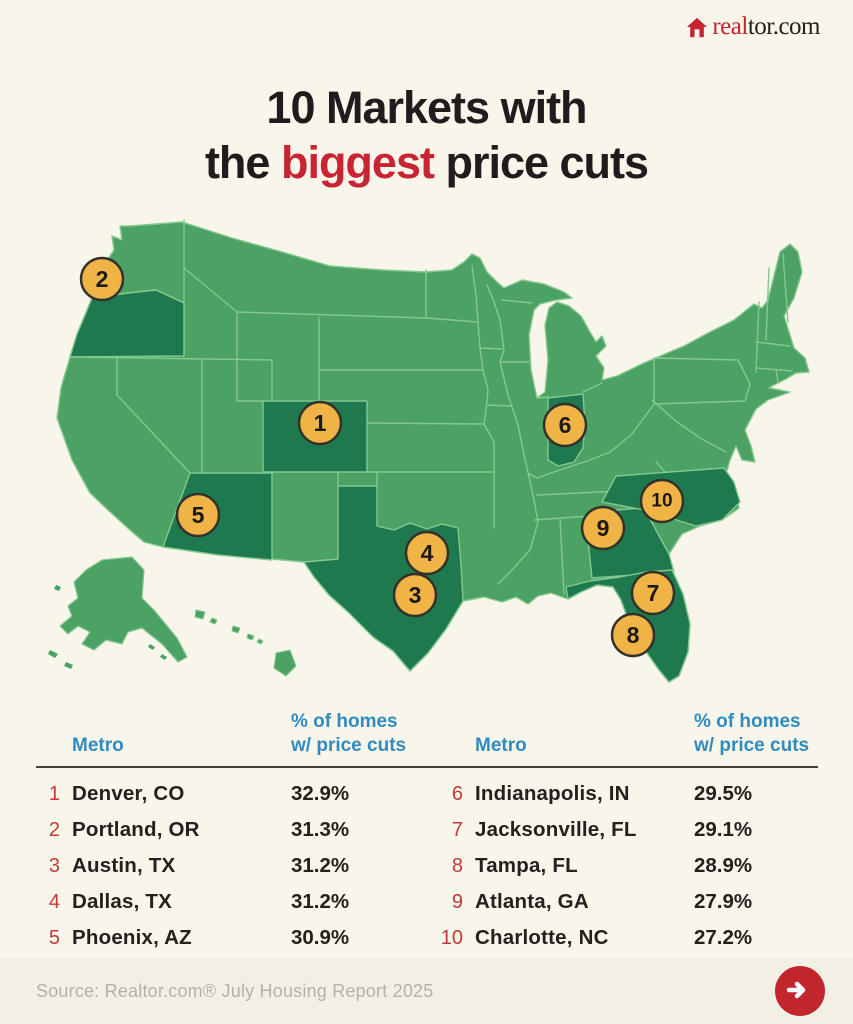 The height and width of the screenshot is (1024, 853). I want to click on map-marker-7: 7, so click(653, 593).